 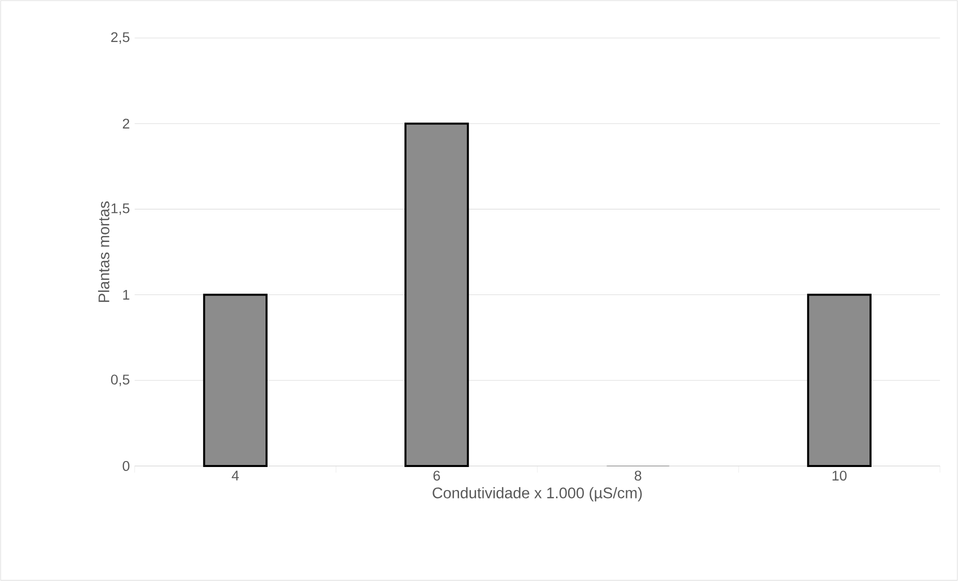 What do you see at coordinates (537, 494) in the screenshot?
I see `x-axis-title: Condutividade x 1.000 (µS/cm)` at bounding box center [537, 494].